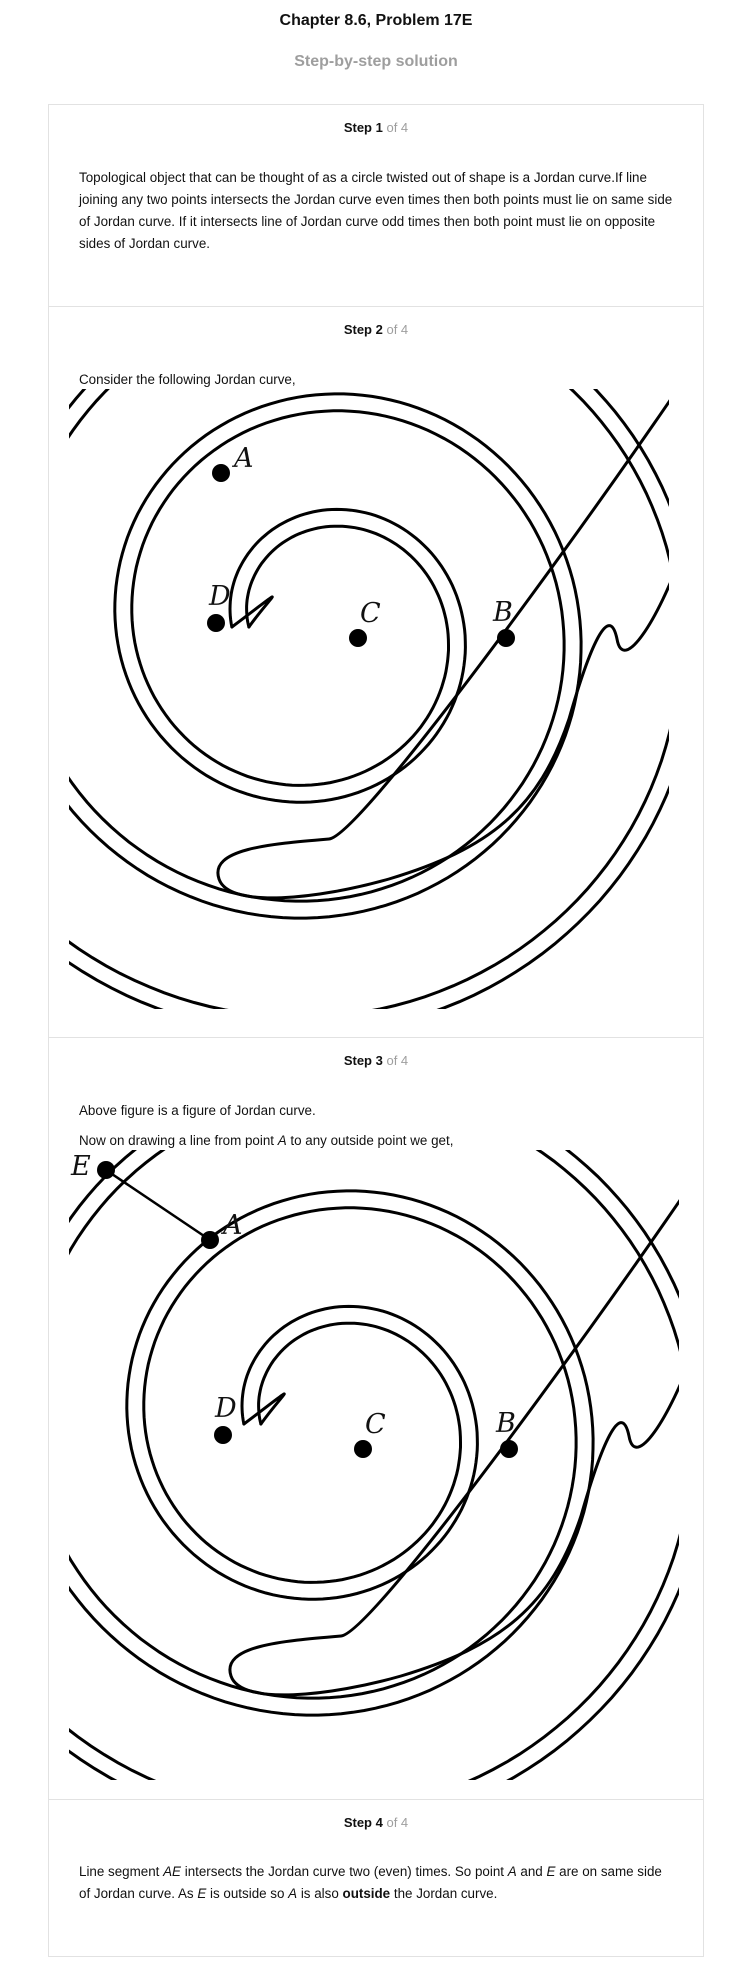 This screenshot has height=1982, width=752. Describe the element at coordinates (363, 1822) in the screenshot. I see `step-number: Step 4` at that location.